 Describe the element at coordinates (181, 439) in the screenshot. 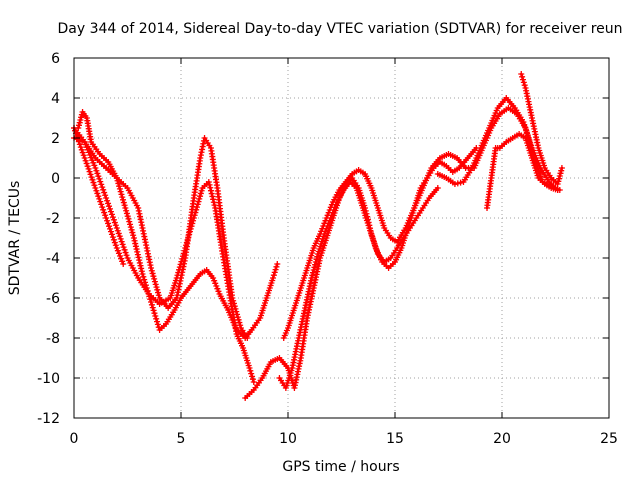

I see `x-tick-label: 5` at that location.